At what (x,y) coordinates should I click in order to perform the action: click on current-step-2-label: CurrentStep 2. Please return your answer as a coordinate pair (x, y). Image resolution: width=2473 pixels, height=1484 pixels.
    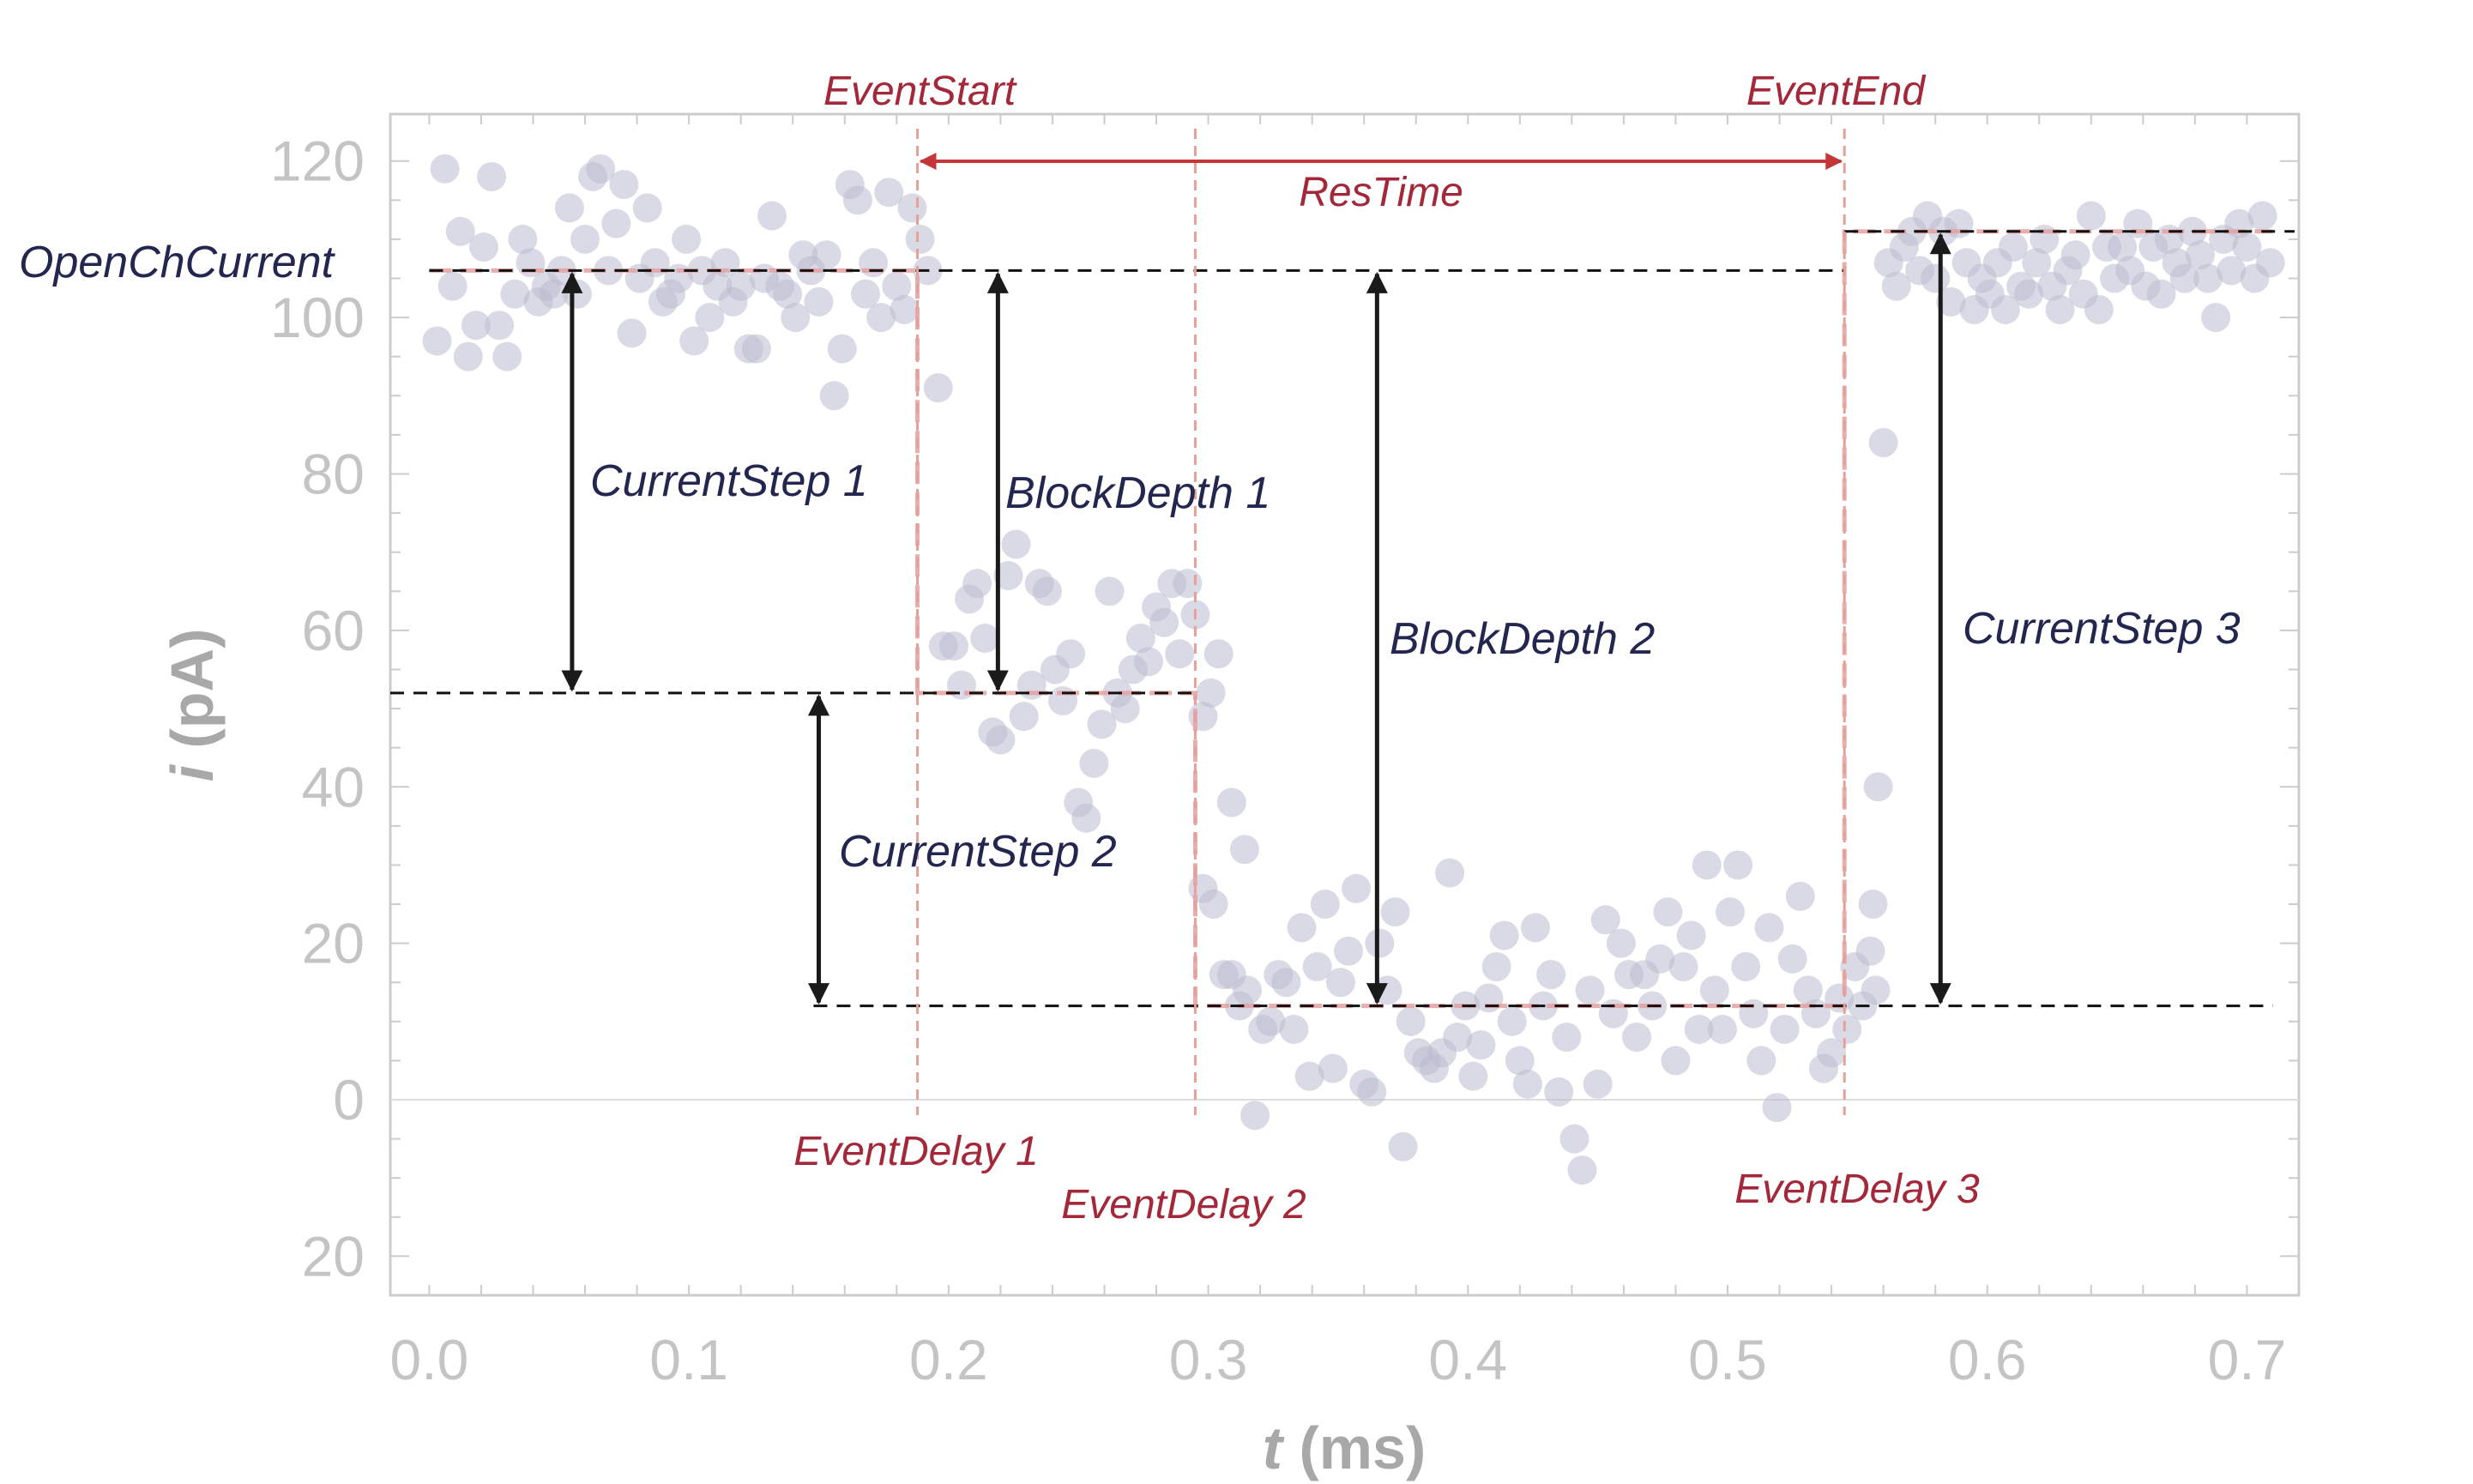
    Looking at the image, I should click on (978, 852).